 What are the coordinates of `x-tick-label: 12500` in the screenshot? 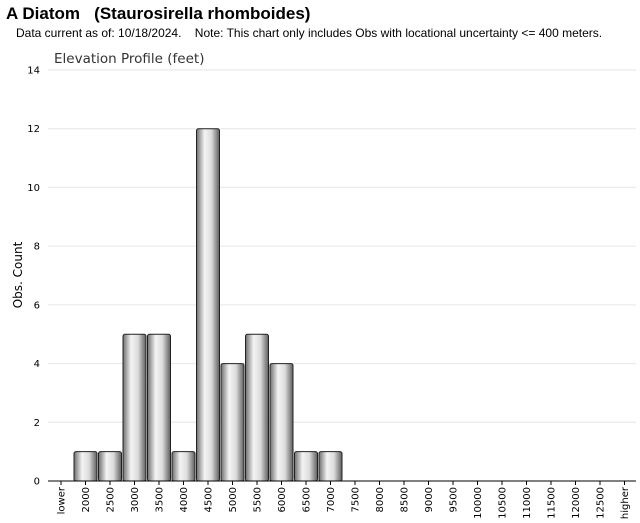 It's located at (601, 503).